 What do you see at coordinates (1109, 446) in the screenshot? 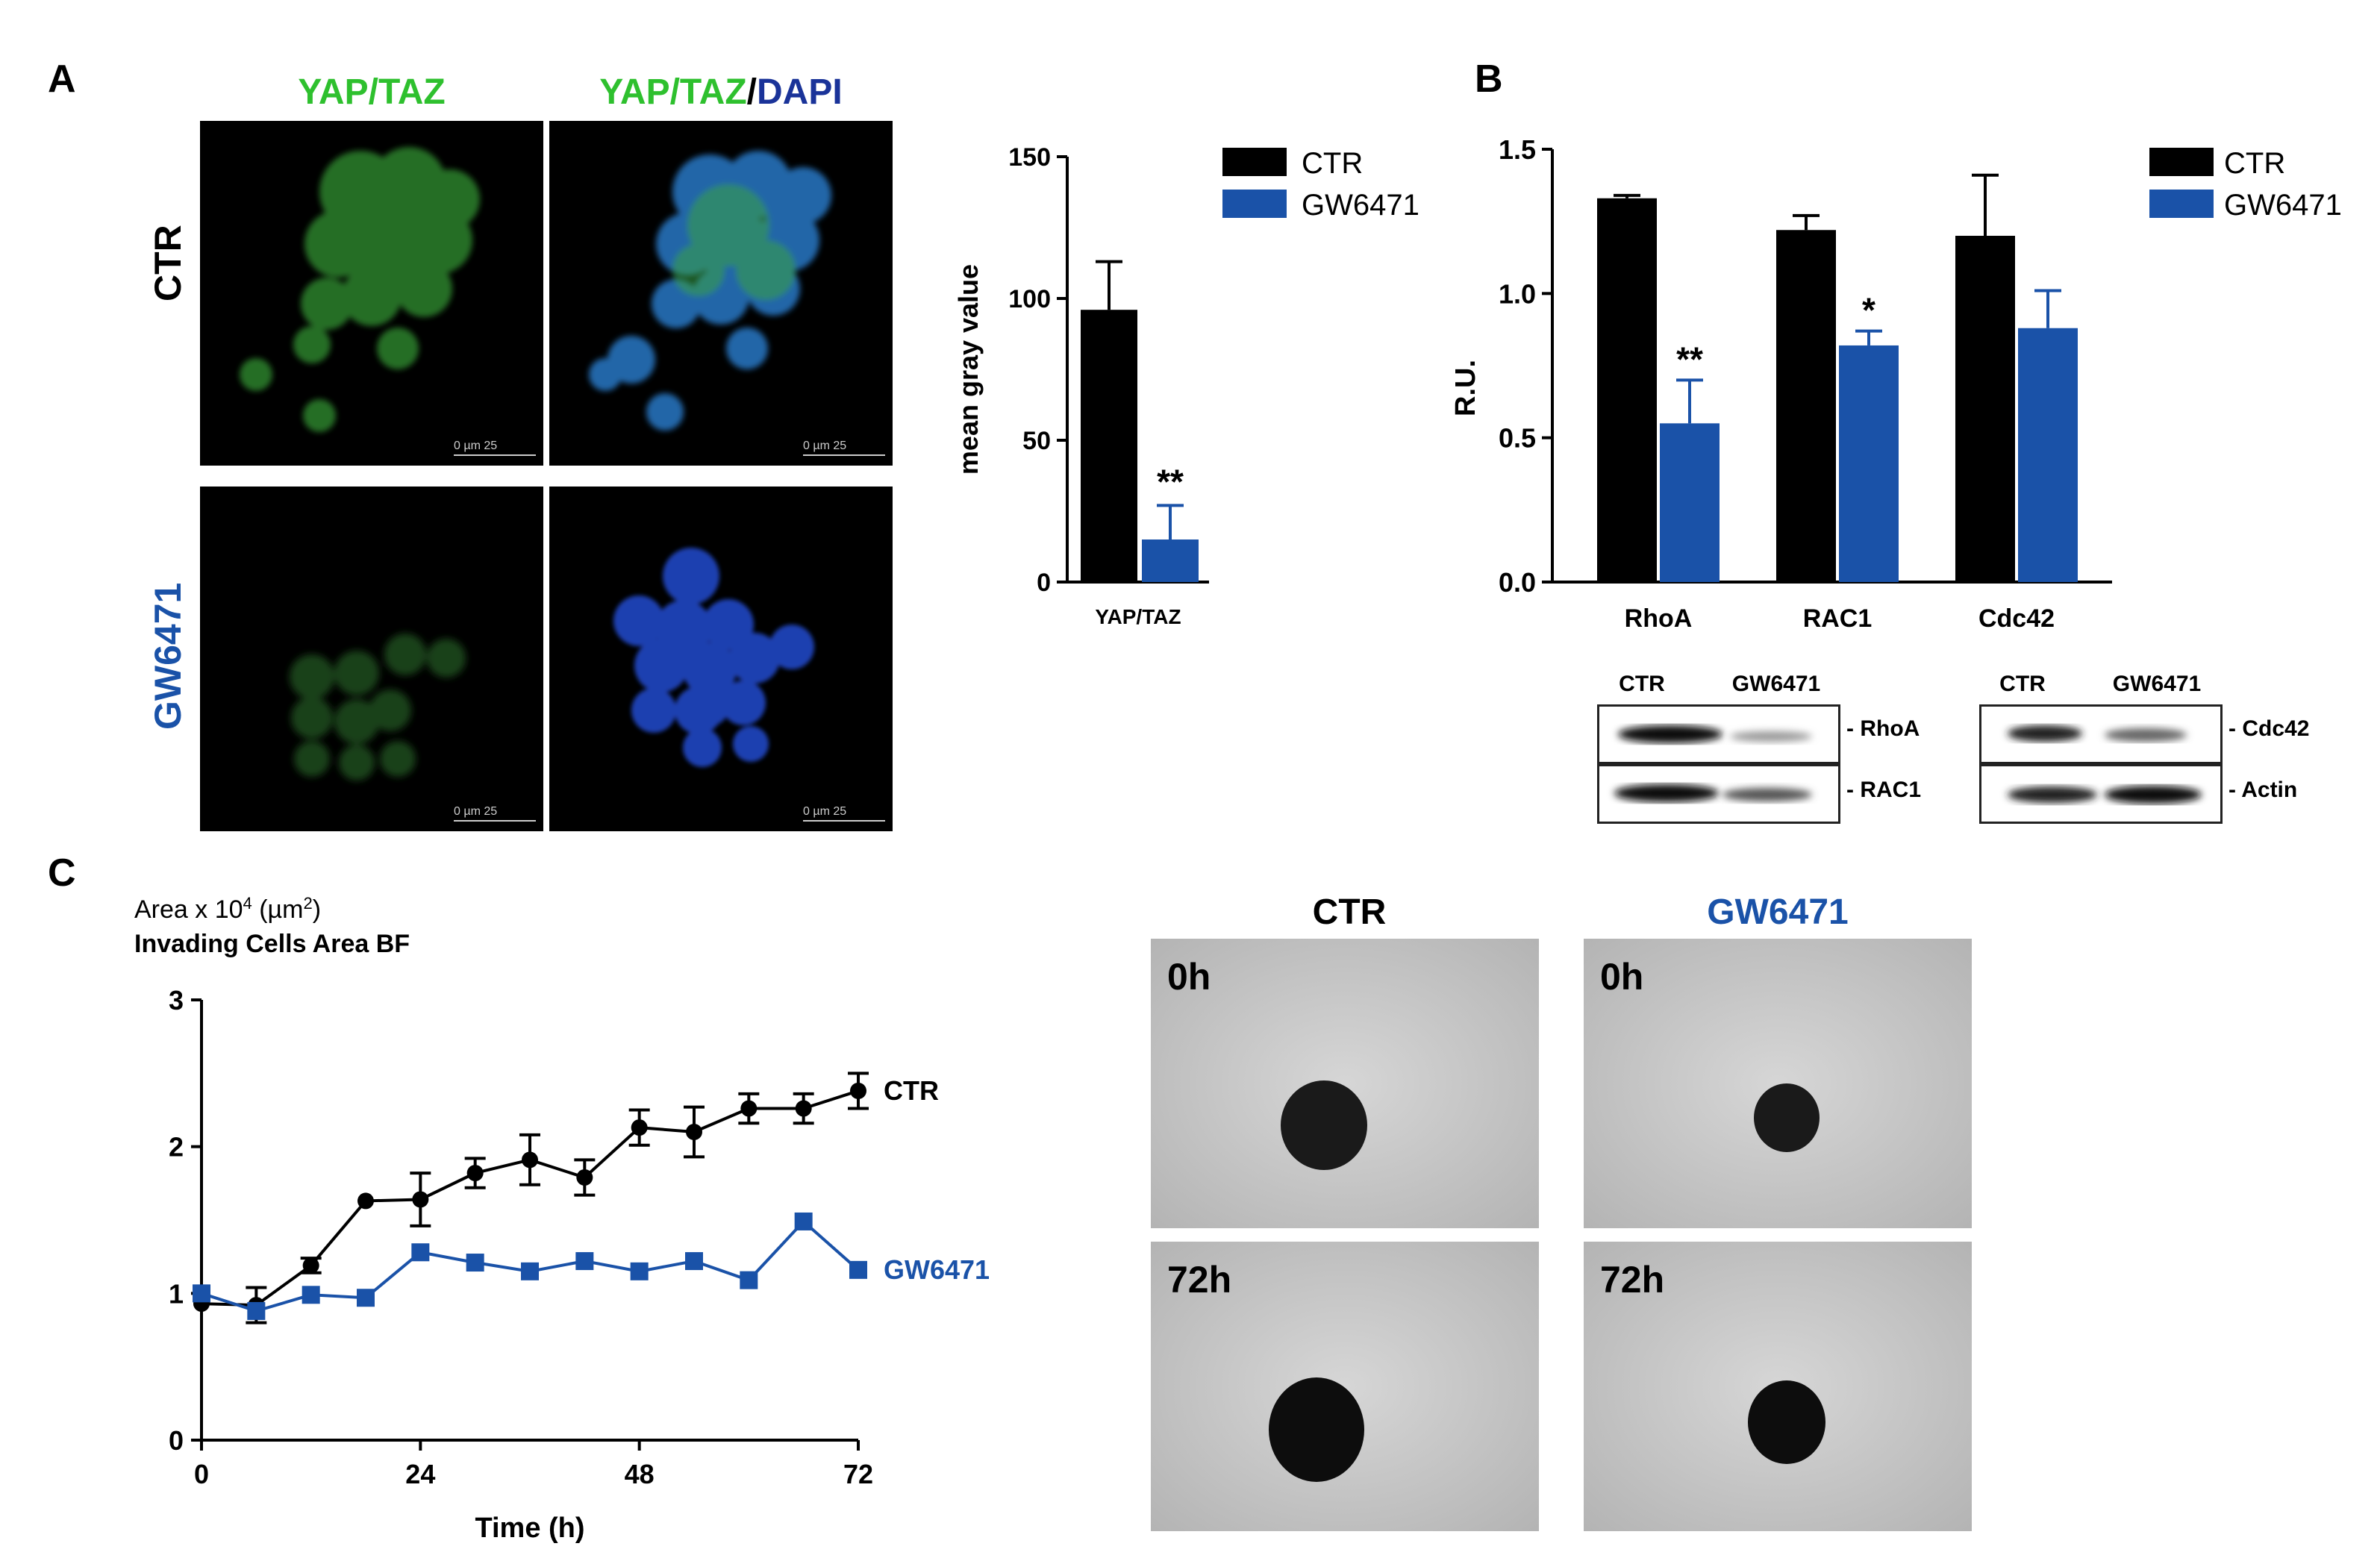
I see `bar-ctr` at bounding box center [1109, 446].